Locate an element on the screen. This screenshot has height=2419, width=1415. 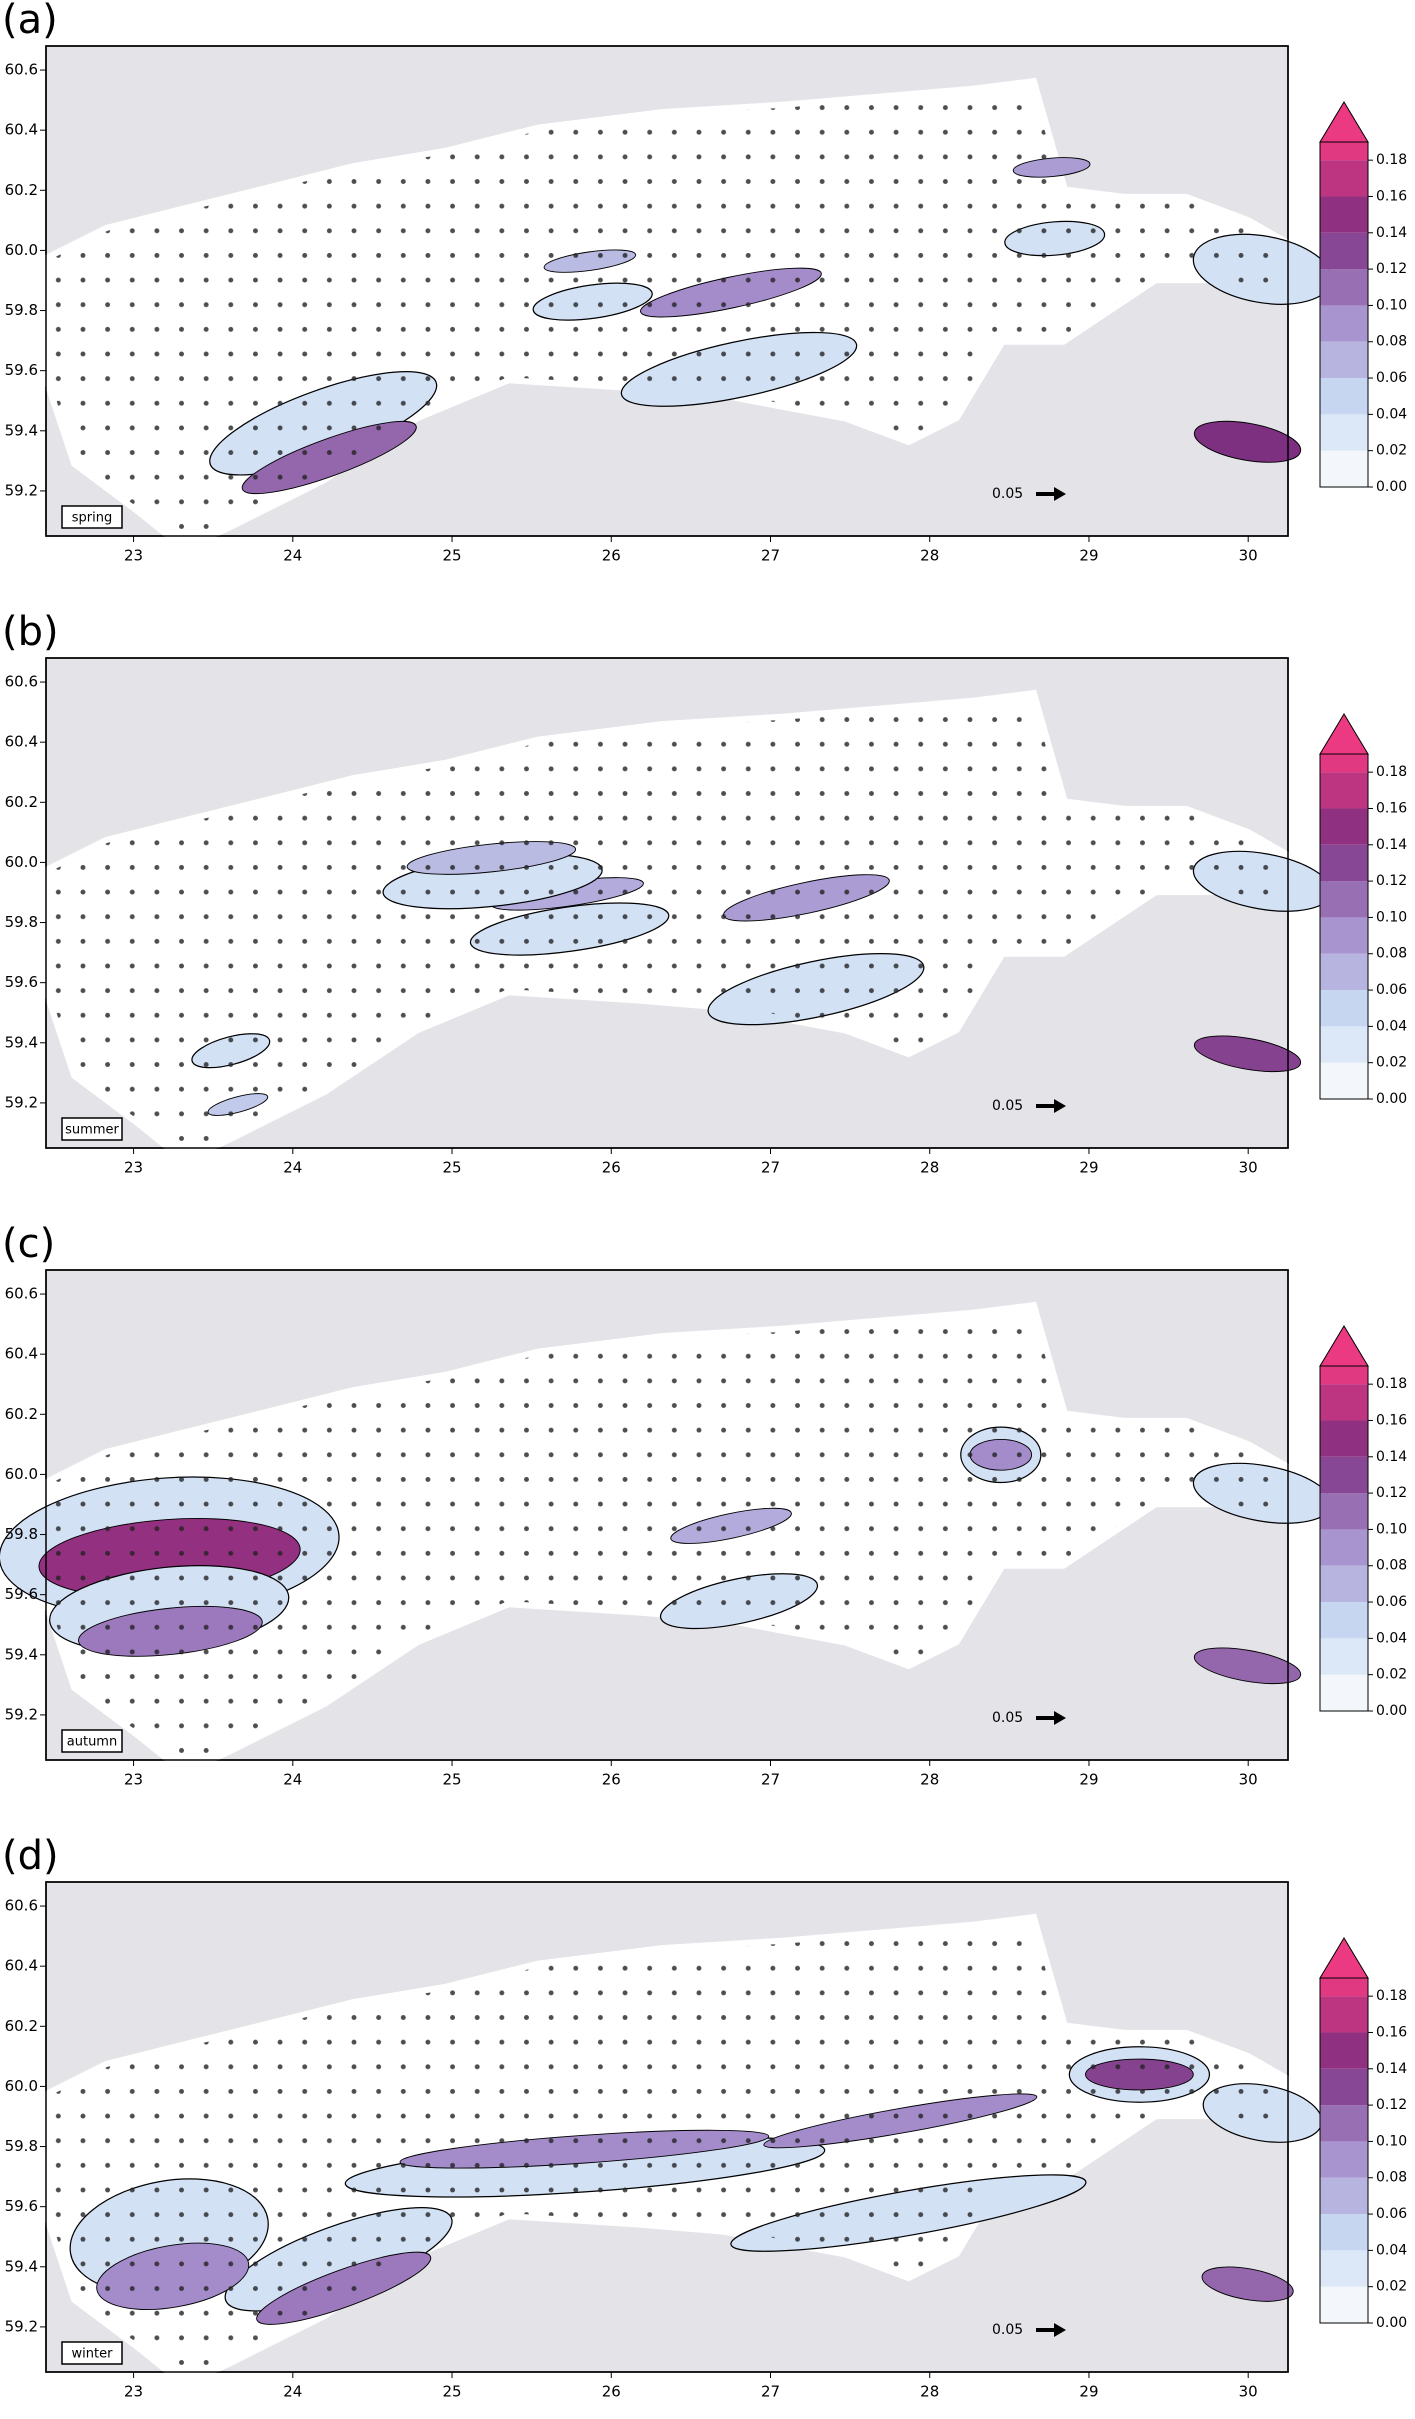
panel-label: (d) is located at coordinates (30, 1856).